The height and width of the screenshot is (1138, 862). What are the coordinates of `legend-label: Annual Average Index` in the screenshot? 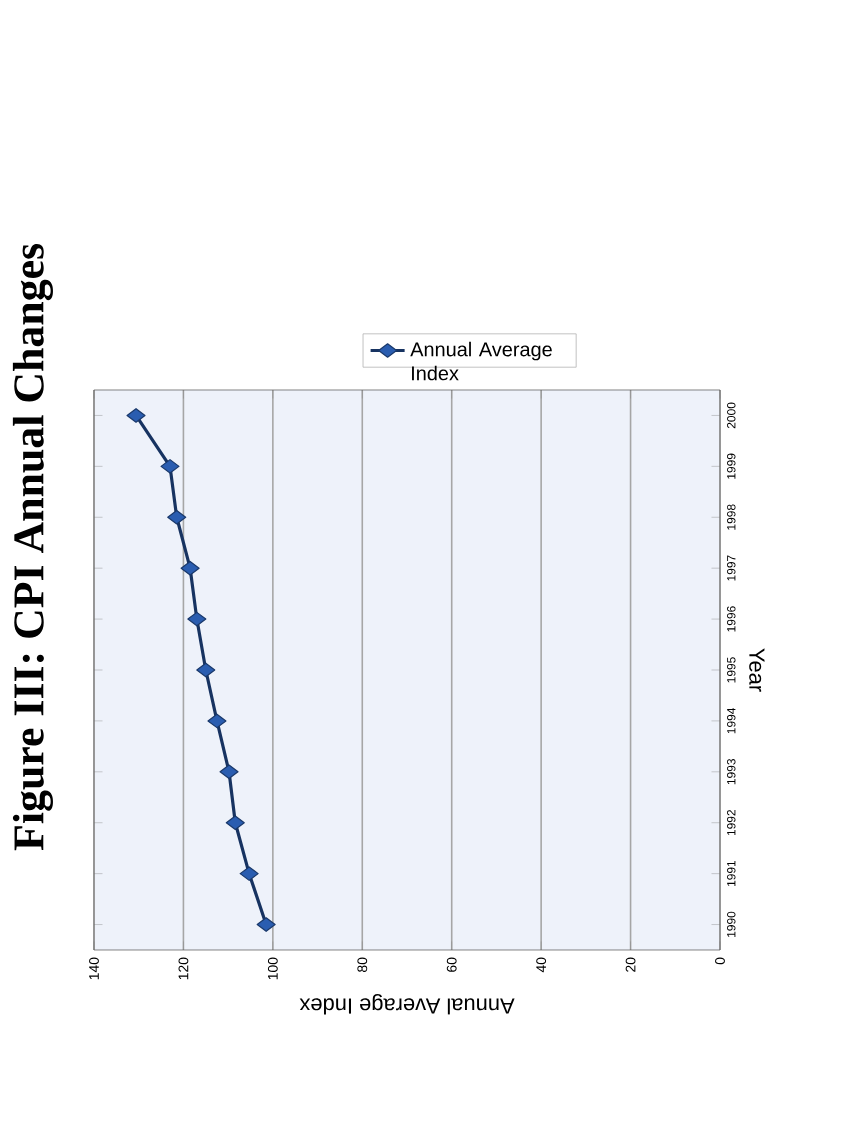 It's located at (481, 361).